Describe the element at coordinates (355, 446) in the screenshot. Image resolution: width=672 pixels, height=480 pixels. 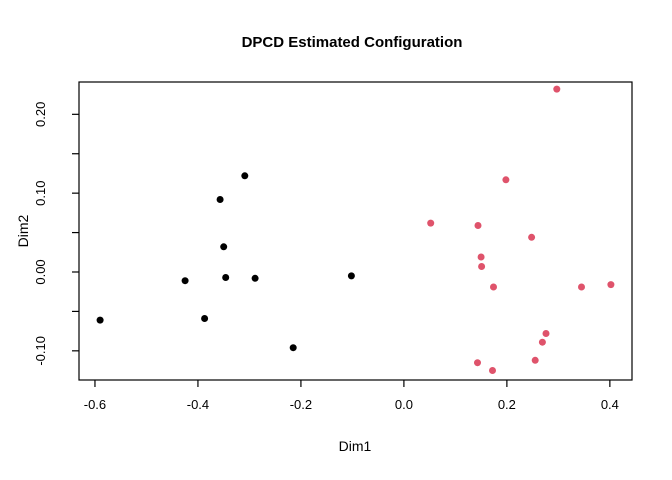
I see `x-axis-title: Dim1` at that location.